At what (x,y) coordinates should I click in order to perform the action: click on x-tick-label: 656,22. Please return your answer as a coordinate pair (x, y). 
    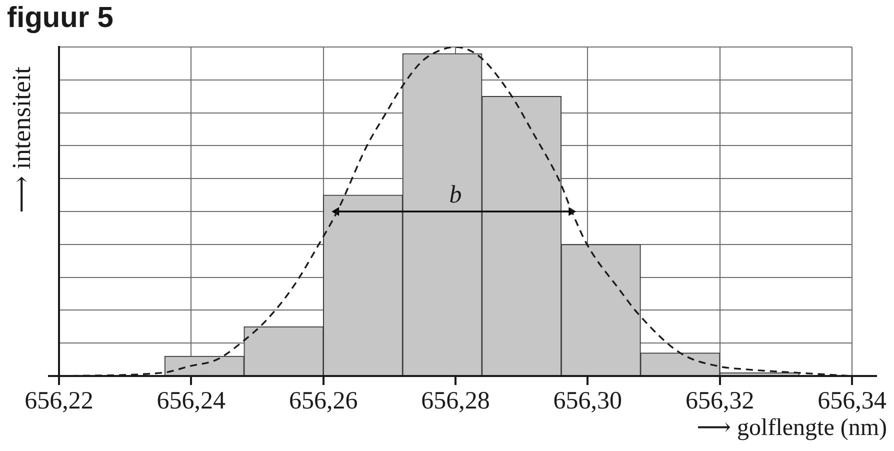
    Looking at the image, I should click on (59, 401).